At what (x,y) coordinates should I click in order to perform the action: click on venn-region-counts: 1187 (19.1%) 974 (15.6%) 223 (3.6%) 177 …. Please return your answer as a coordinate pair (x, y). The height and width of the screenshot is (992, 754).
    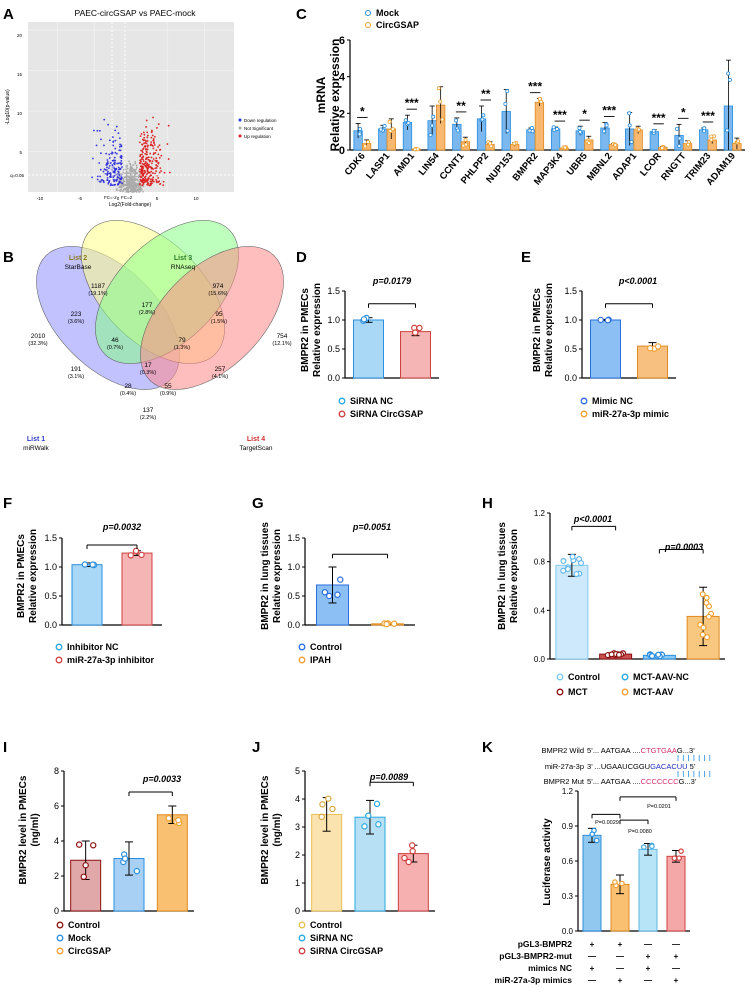
    Looking at the image, I should click on (159, 352).